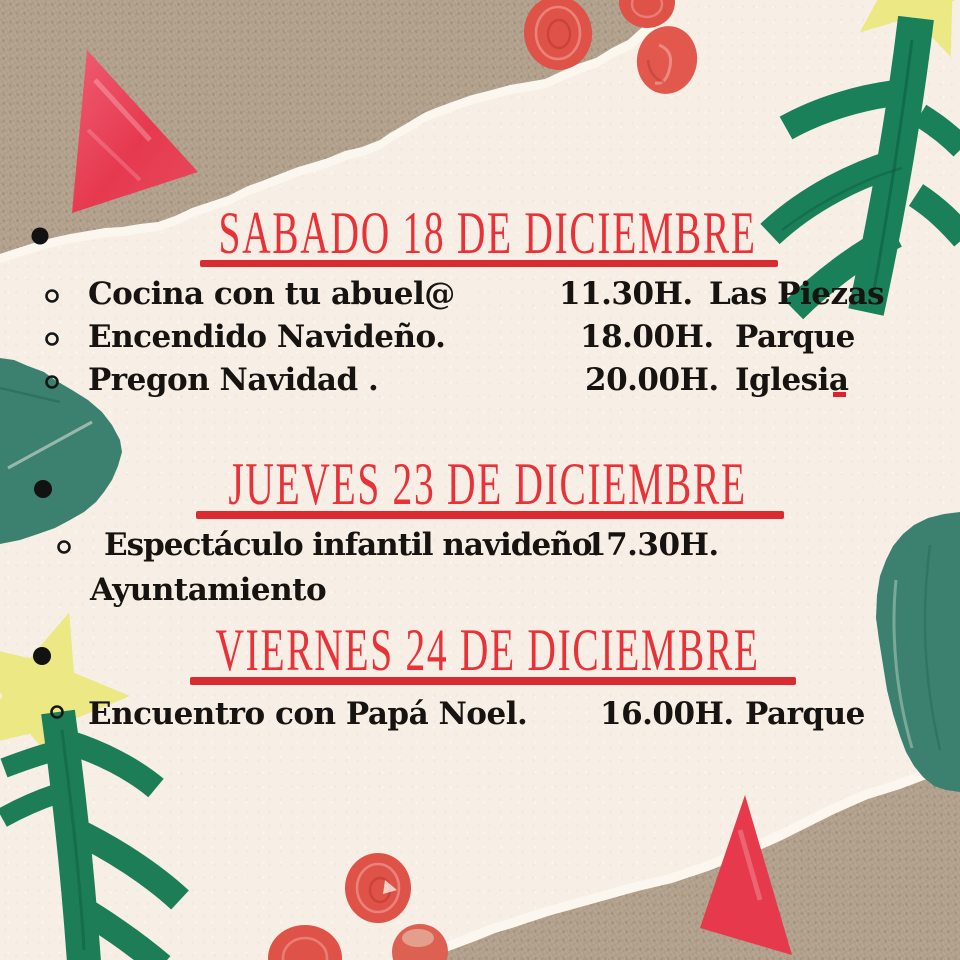 The image size is (960, 960). Describe the element at coordinates (353, 545) in the screenshot. I see `event-name: Espectáculo infantil navideño.` at that location.